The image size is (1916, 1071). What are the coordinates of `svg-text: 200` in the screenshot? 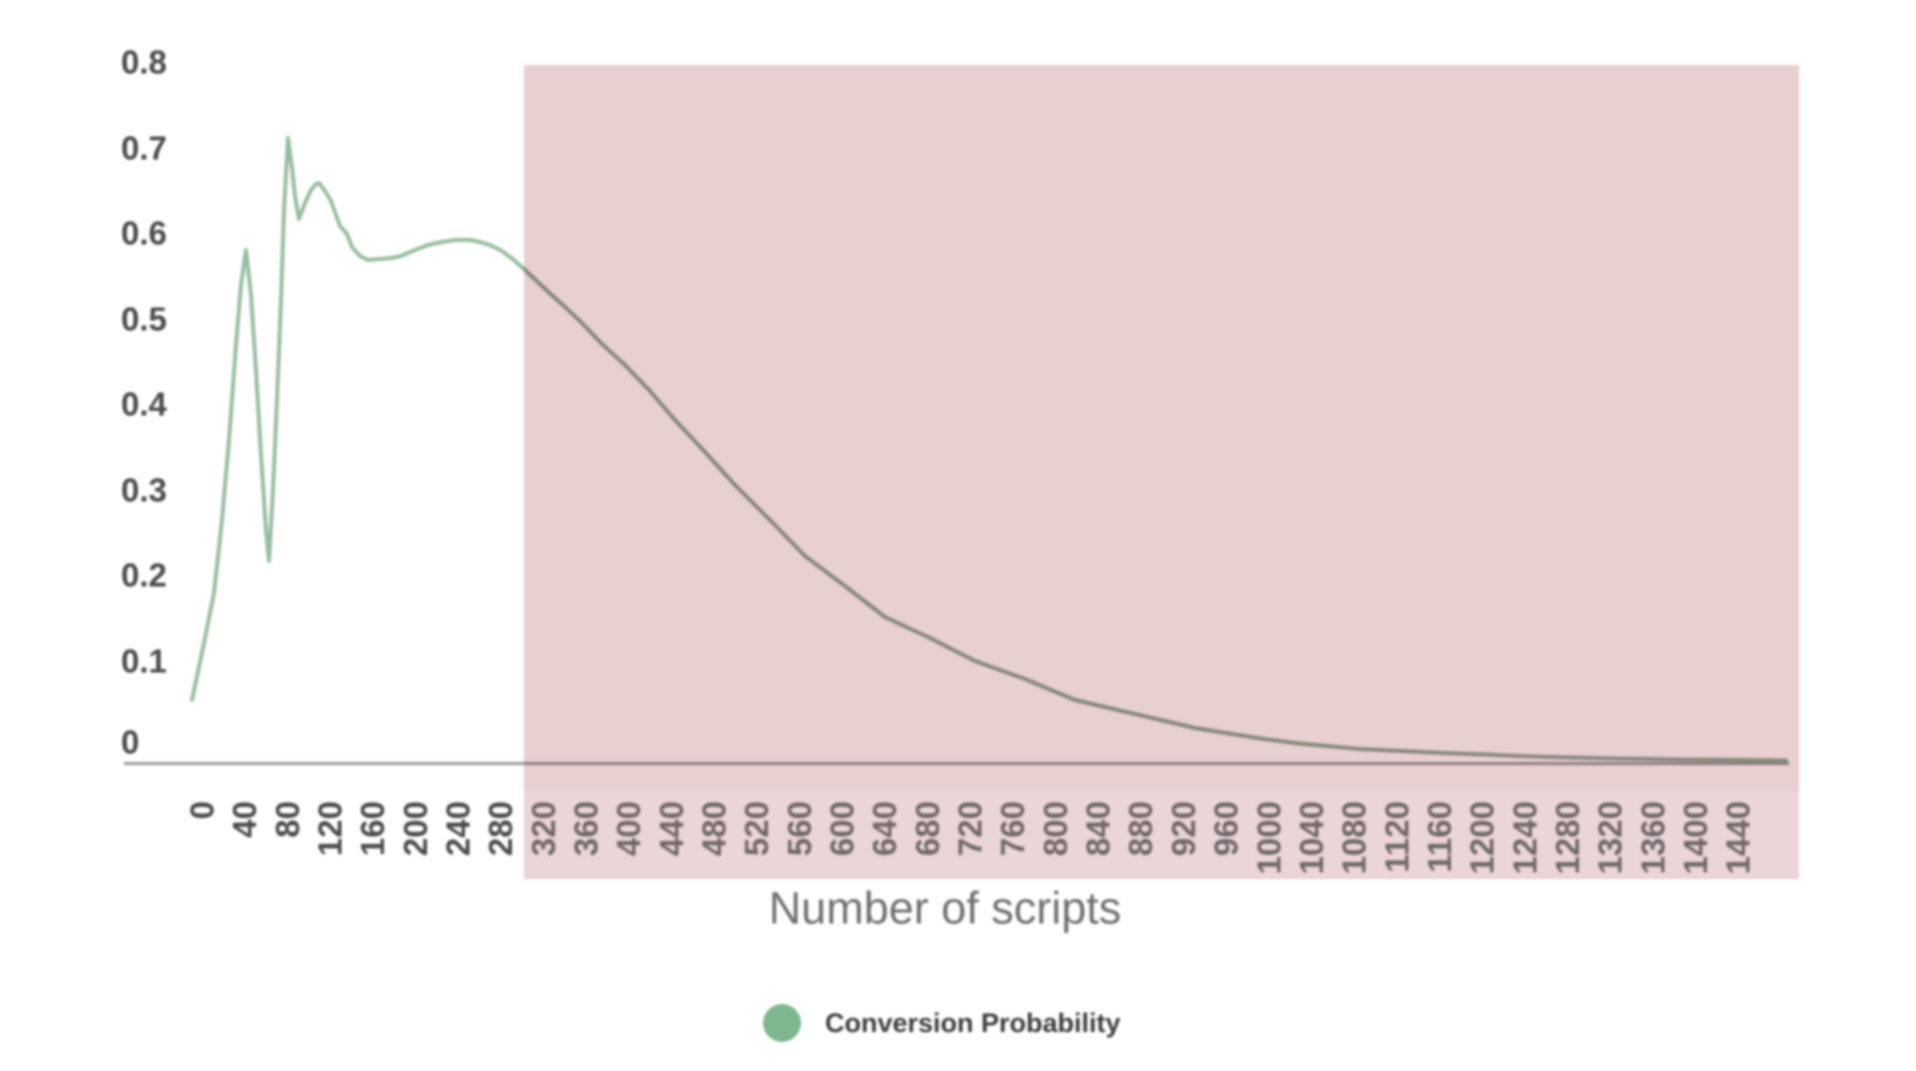 It's located at (415, 828).